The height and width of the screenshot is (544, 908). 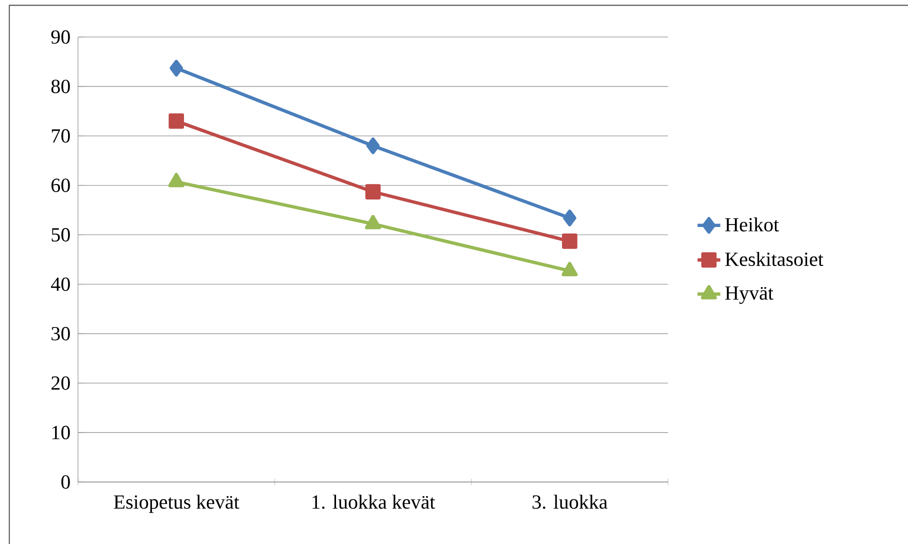 What do you see at coordinates (60, 37) in the screenshot?
I see `y-tick-label: 90` at bounding box center [60, 37].